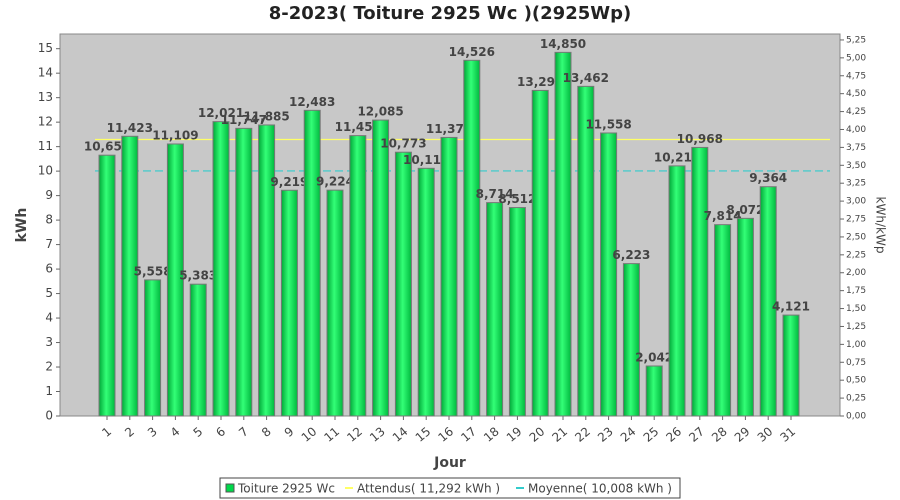 The image size is (900, 500). What do you see at coordinates (45, 48) in the screenshot?
I see `y-tick-label: 15` at bounding box center [45, 48].